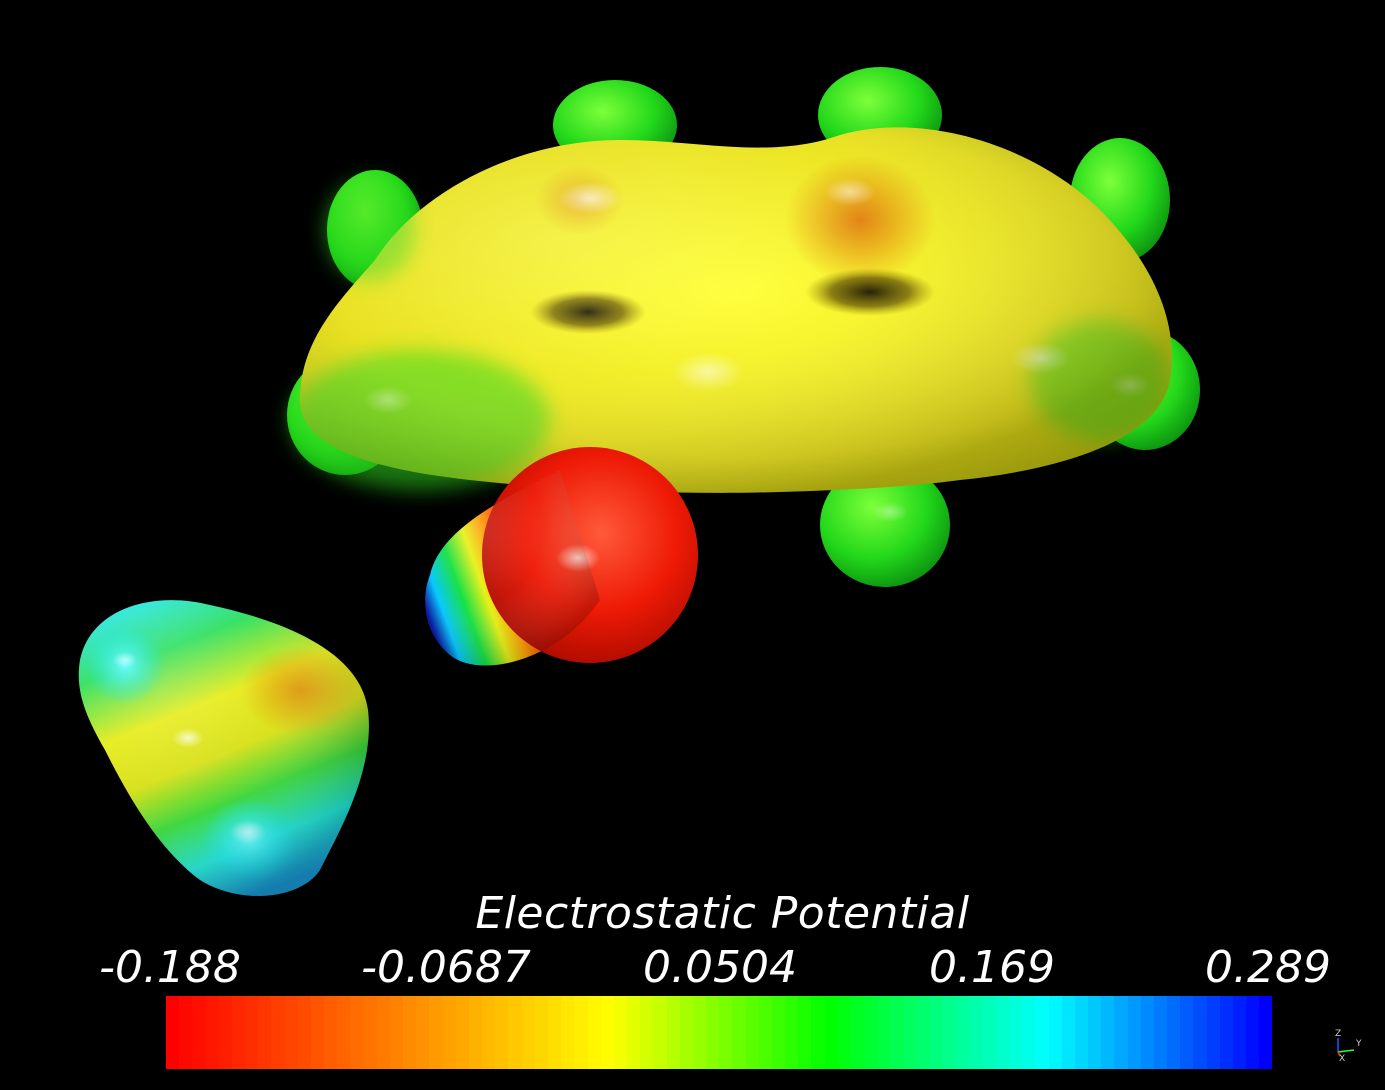 The width and height of the screenshot is (1385, 1090). I want to click on orientation-axes-widget: Z Y X, so click(1346, 1048).